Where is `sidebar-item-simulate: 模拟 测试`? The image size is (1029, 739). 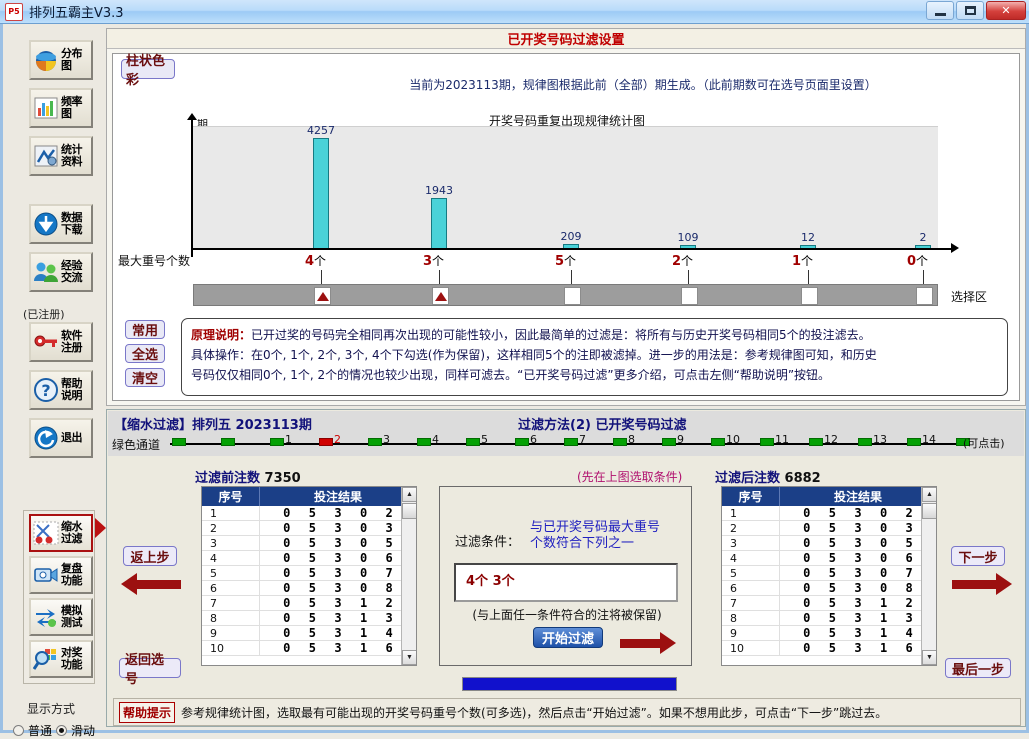
sidebar-item-simulate: 模拟 测试 is located at coordinates (61, 617).